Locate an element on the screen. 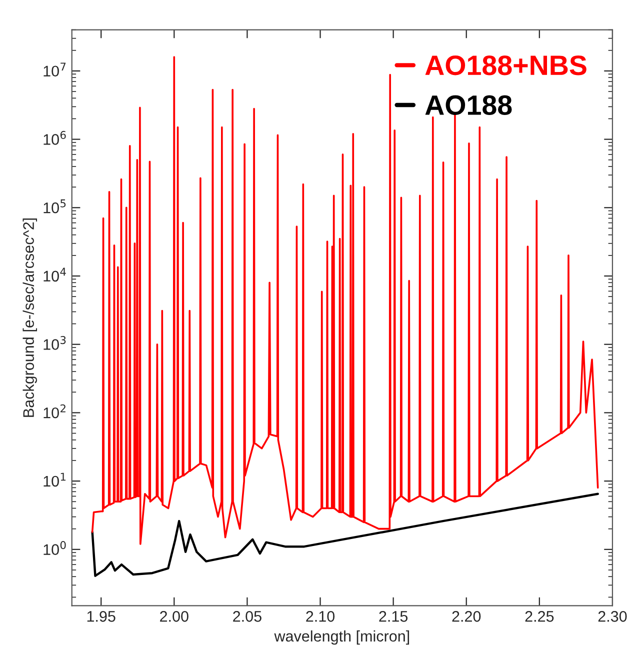 Image resolution: width=636 pixels, height=662 pixels. x-tick-label: 1.95 is located at coordinates (101, 616).